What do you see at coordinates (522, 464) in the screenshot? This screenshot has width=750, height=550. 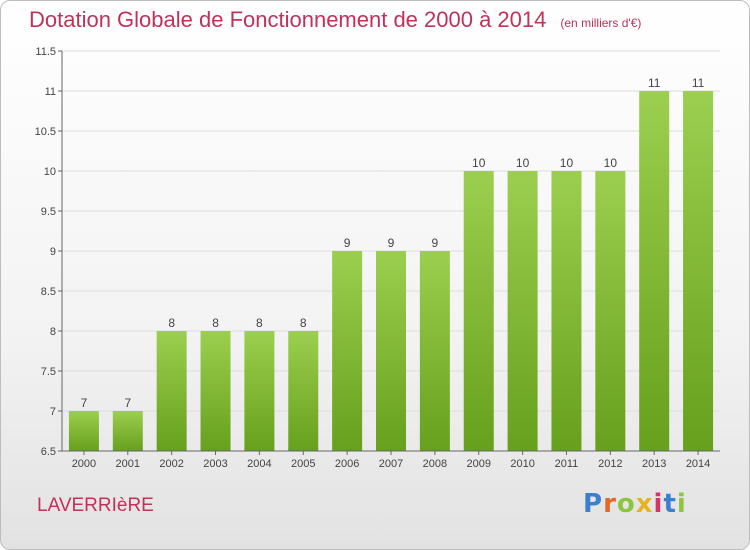 I see `x-tick-label: 2010` at bounding box center [522, 464].